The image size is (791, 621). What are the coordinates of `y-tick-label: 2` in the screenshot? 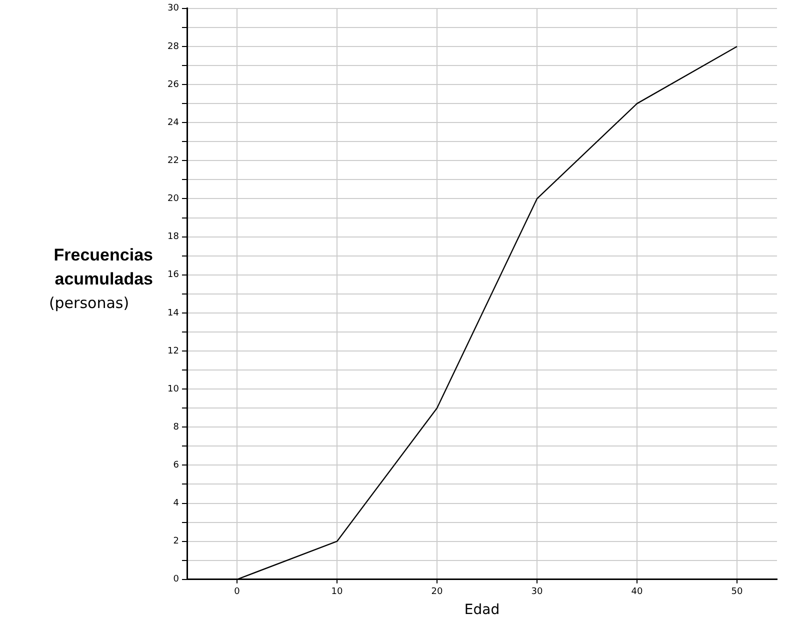 It's located at (176, 541).